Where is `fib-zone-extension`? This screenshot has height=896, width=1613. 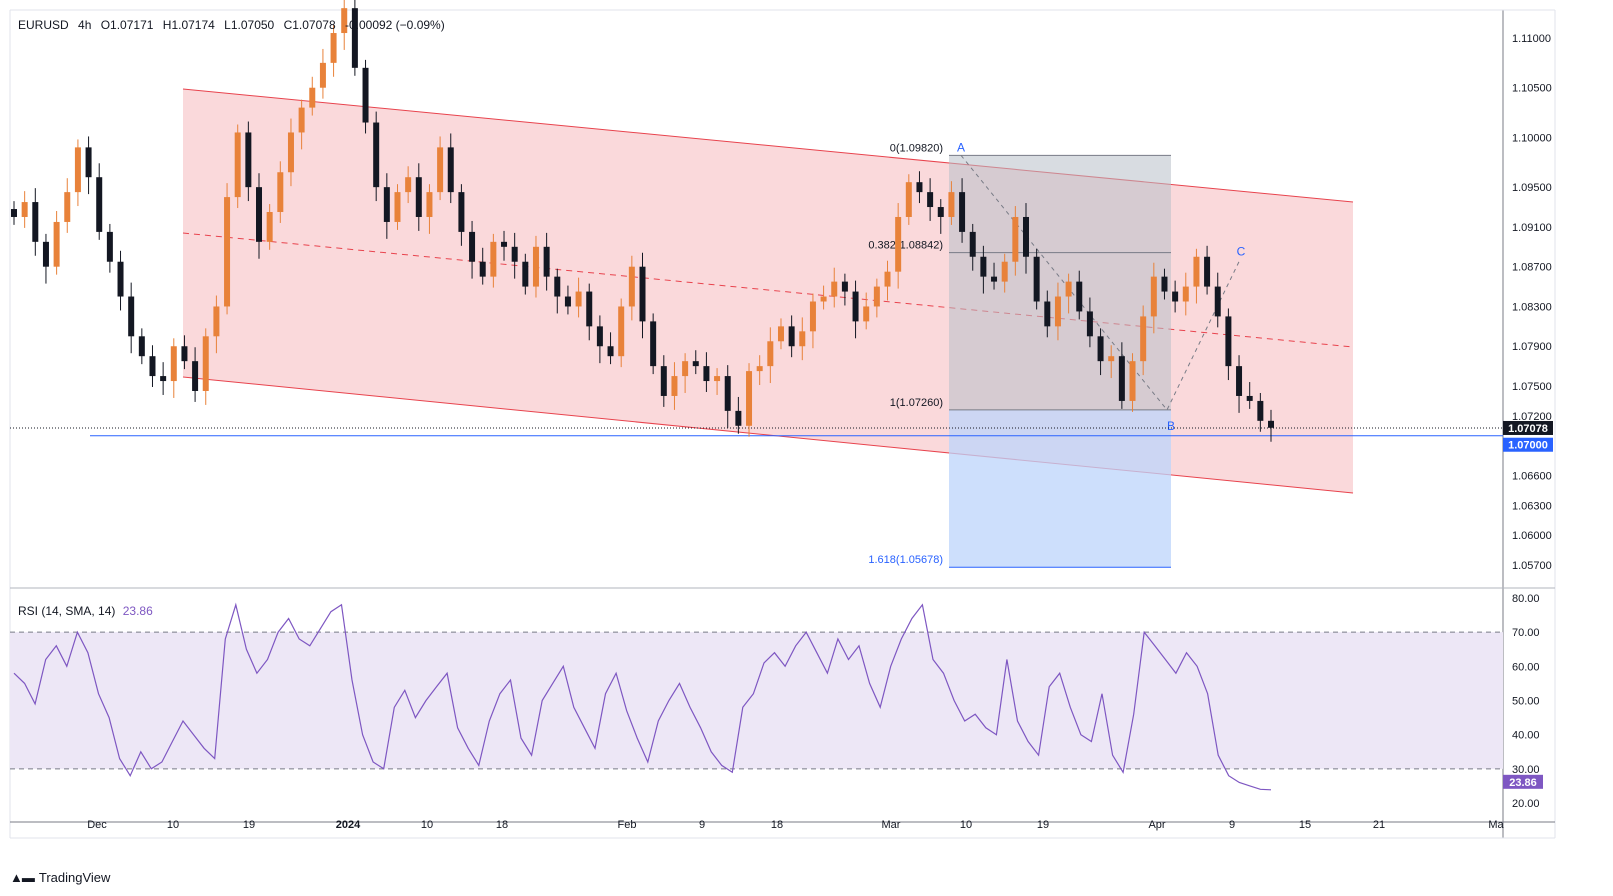
fib-zone-extension is located at coordinates (1060, 488).